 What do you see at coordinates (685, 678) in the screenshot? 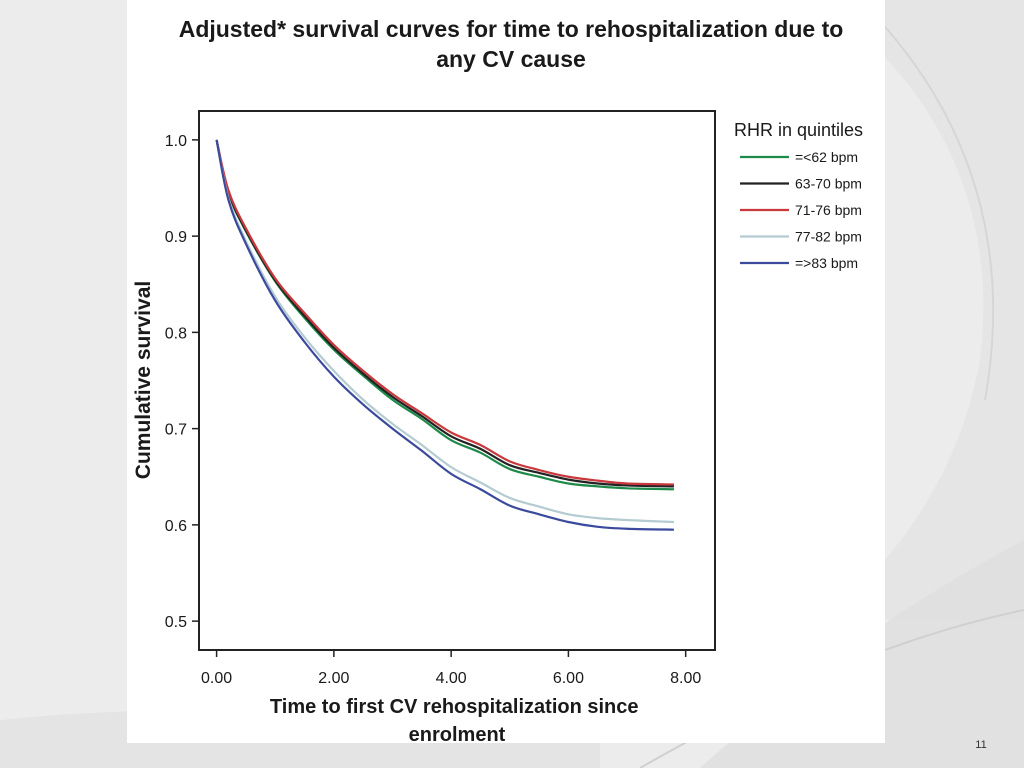
I see `x-tick-label: 8.00` at bounding box center [685, 678].